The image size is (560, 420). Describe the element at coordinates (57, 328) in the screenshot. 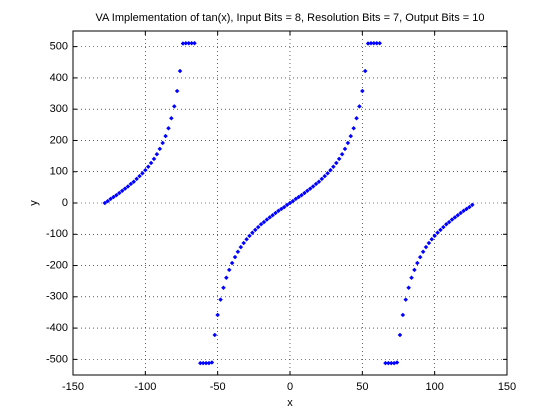

I see `y-tick-label: -400` at that location.